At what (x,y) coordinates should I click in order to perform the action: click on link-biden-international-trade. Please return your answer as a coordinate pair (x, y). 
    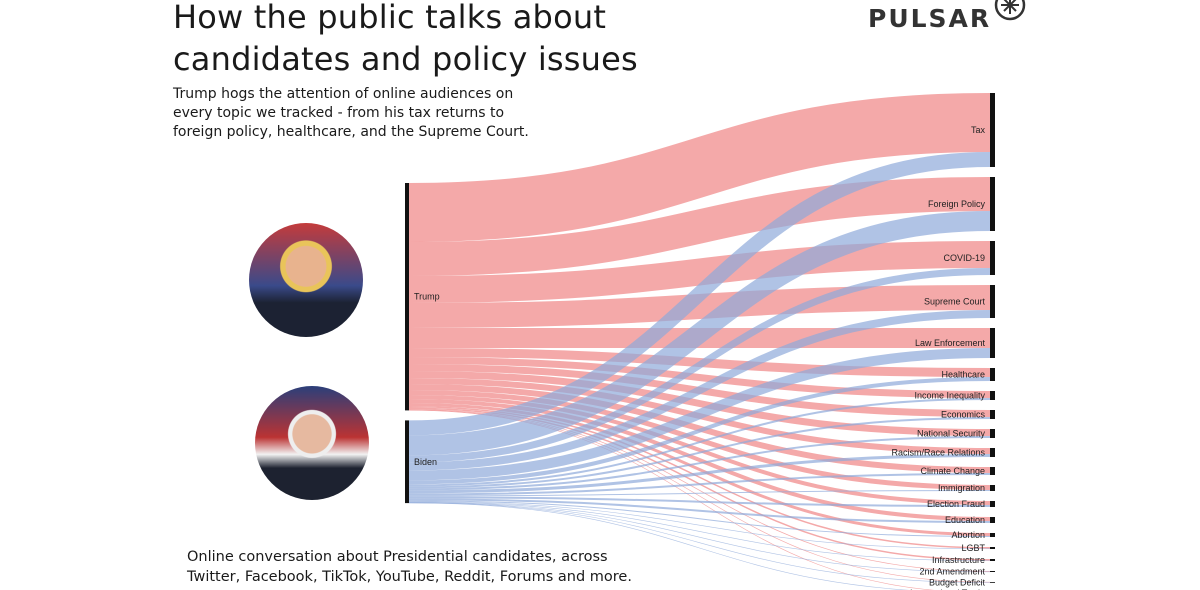
    Looking at the image, I should click on (659, 546).